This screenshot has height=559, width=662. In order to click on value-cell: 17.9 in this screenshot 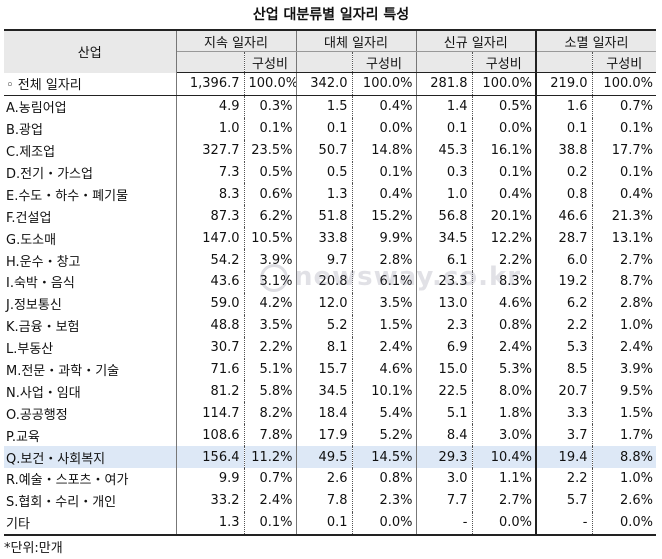, I will do `click(333, 435)`.